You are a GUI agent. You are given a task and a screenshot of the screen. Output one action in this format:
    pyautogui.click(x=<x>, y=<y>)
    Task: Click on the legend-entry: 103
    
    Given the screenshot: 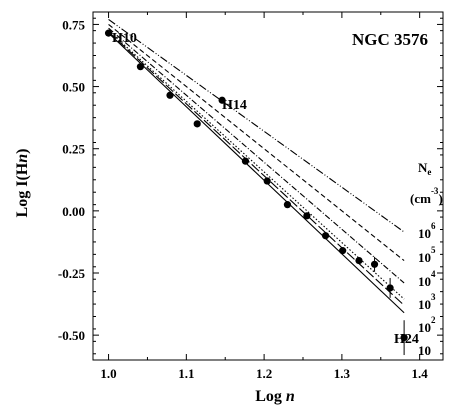 What is the action you would take?
    pyautogui.click(x=427, y=302)
    